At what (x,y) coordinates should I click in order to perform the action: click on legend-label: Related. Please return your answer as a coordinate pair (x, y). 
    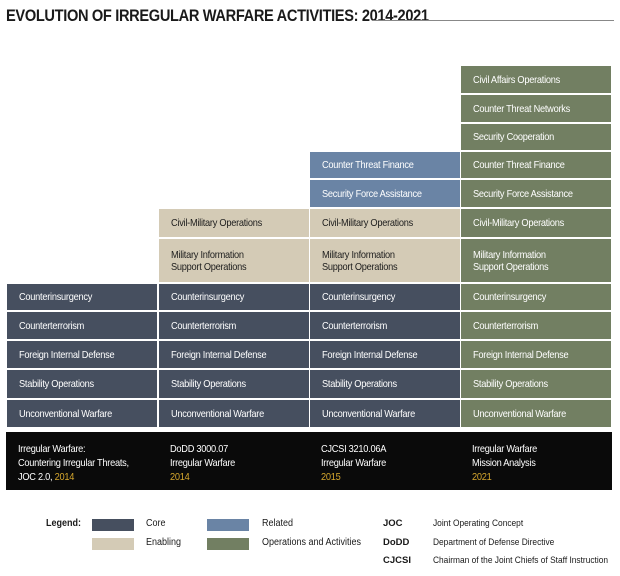
    Looking at the image, I should click on (278, 523).